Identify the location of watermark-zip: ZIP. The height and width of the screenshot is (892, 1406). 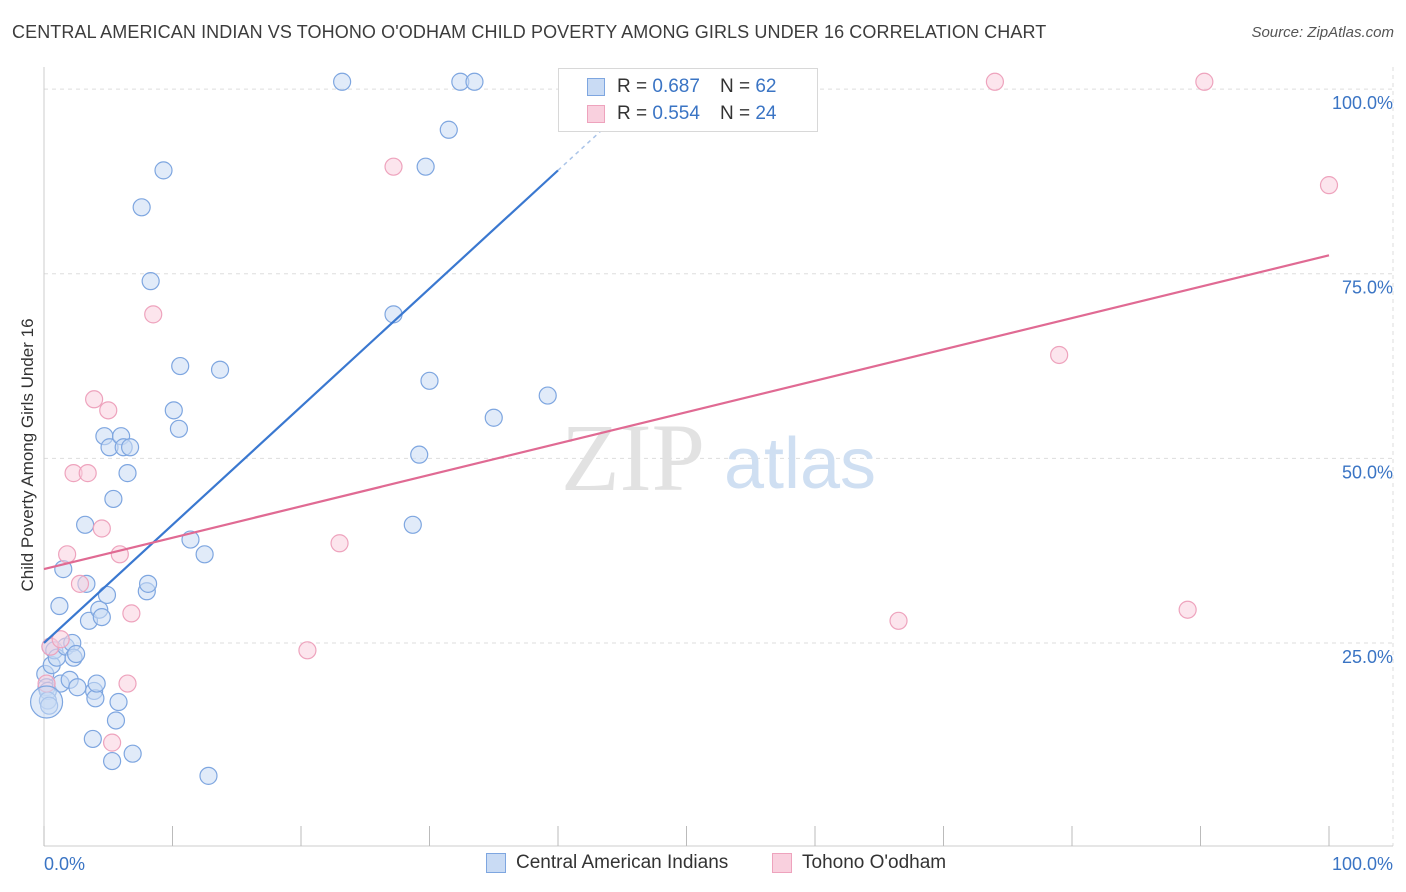
(633, 457).